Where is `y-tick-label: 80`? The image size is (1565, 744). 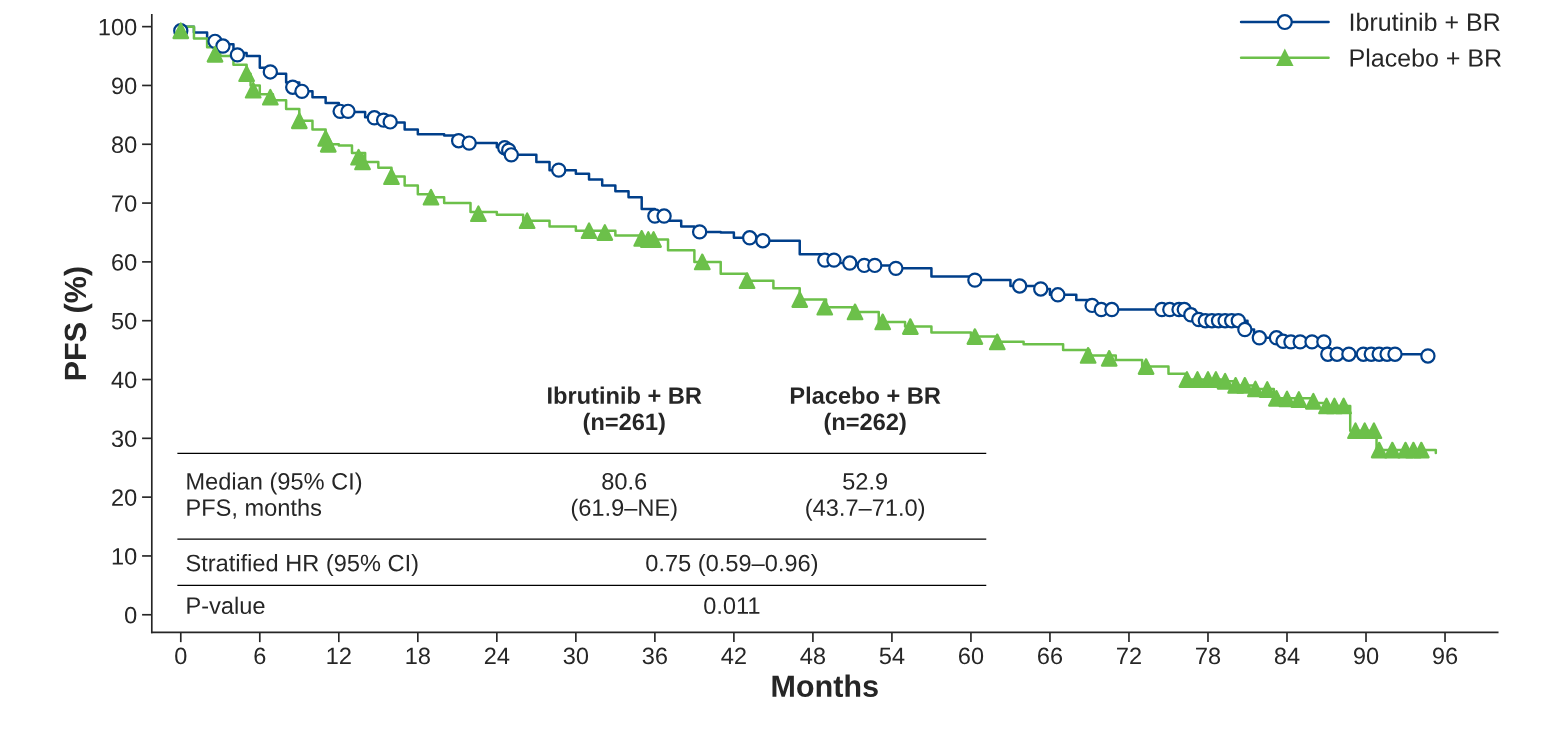
y-tick-label: 80 is located at coordinates (124, 145).